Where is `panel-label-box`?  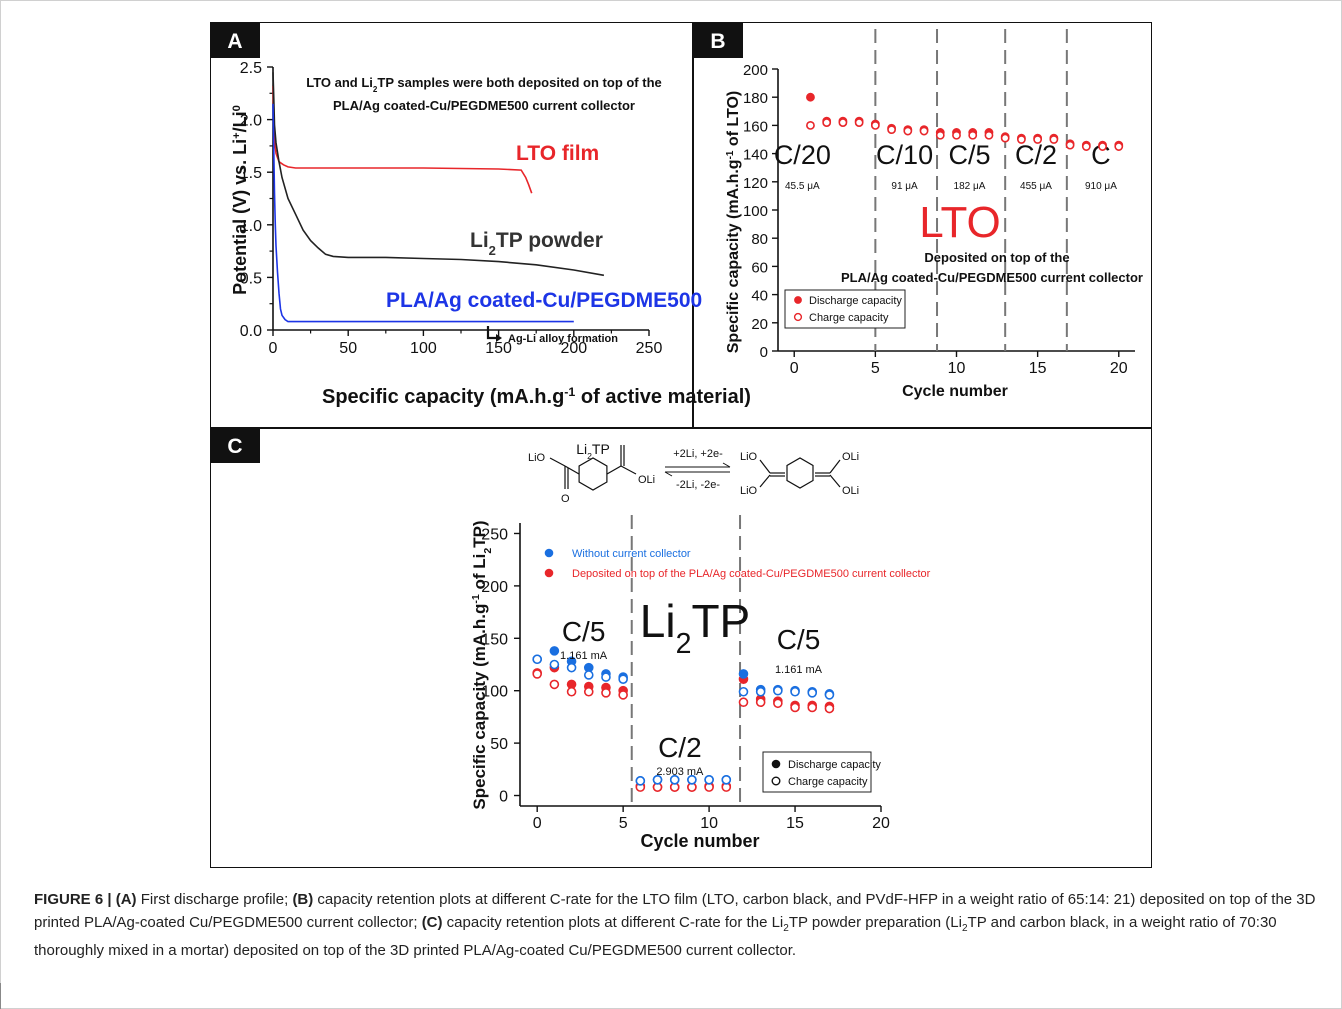 panel-label-box is located at coordinates (718, 40).